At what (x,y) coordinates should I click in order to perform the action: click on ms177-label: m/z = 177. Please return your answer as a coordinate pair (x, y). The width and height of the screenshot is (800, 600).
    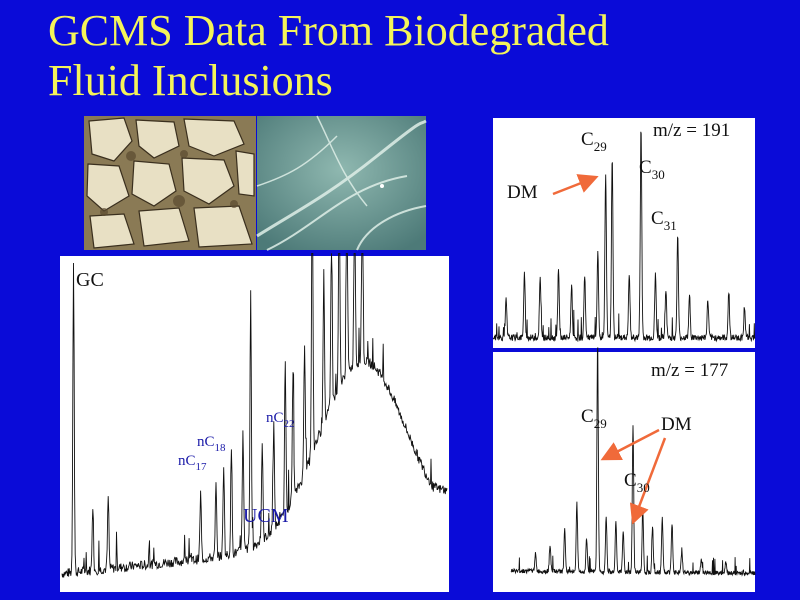
    Looking at the image, I should click on (689, 370).